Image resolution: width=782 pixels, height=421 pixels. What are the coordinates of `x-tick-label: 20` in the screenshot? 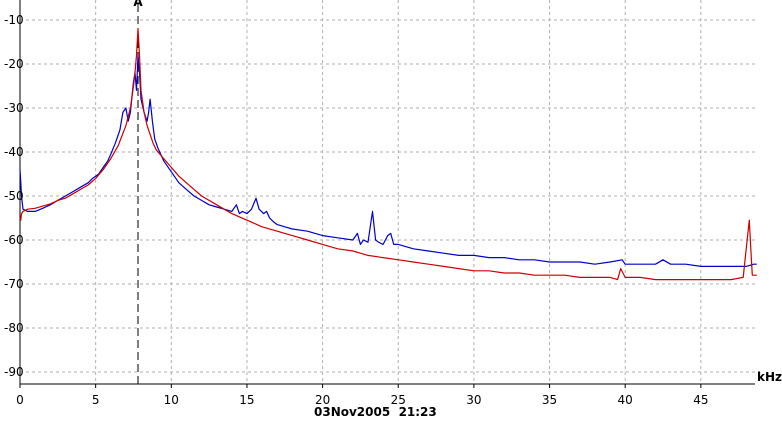 It's located at (322, 400).